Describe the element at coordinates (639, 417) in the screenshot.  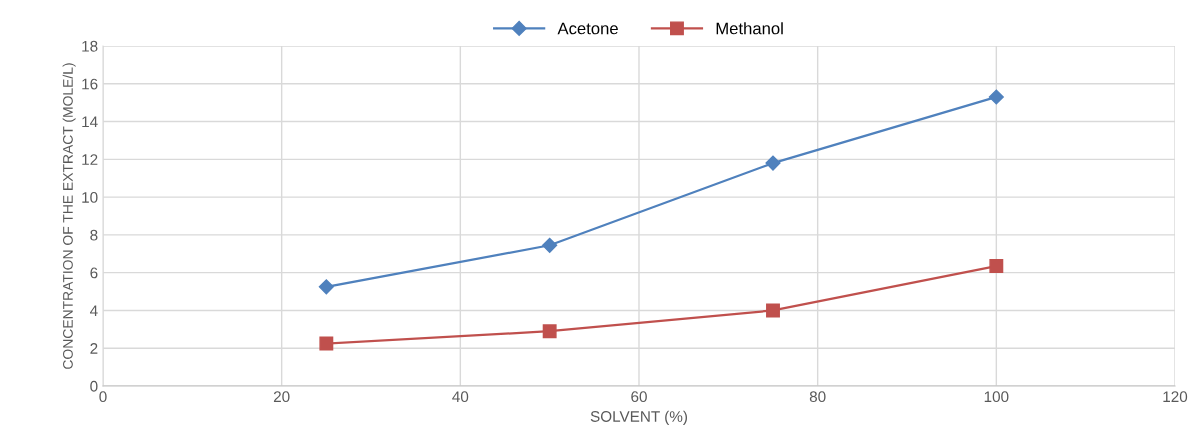
I see `x-axis-title: SOLVENT (%)` at that location.